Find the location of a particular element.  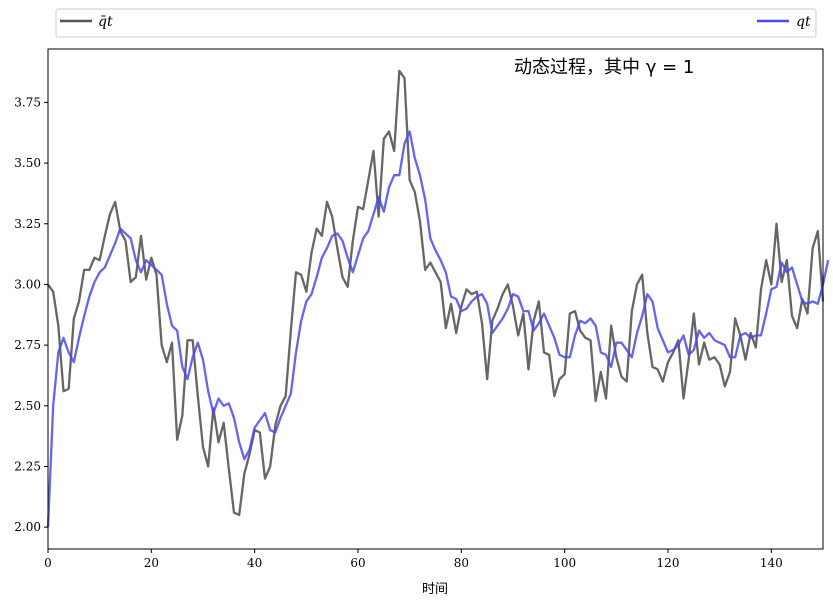

x-tick-label: 20 is located at coordinates (151, 563).